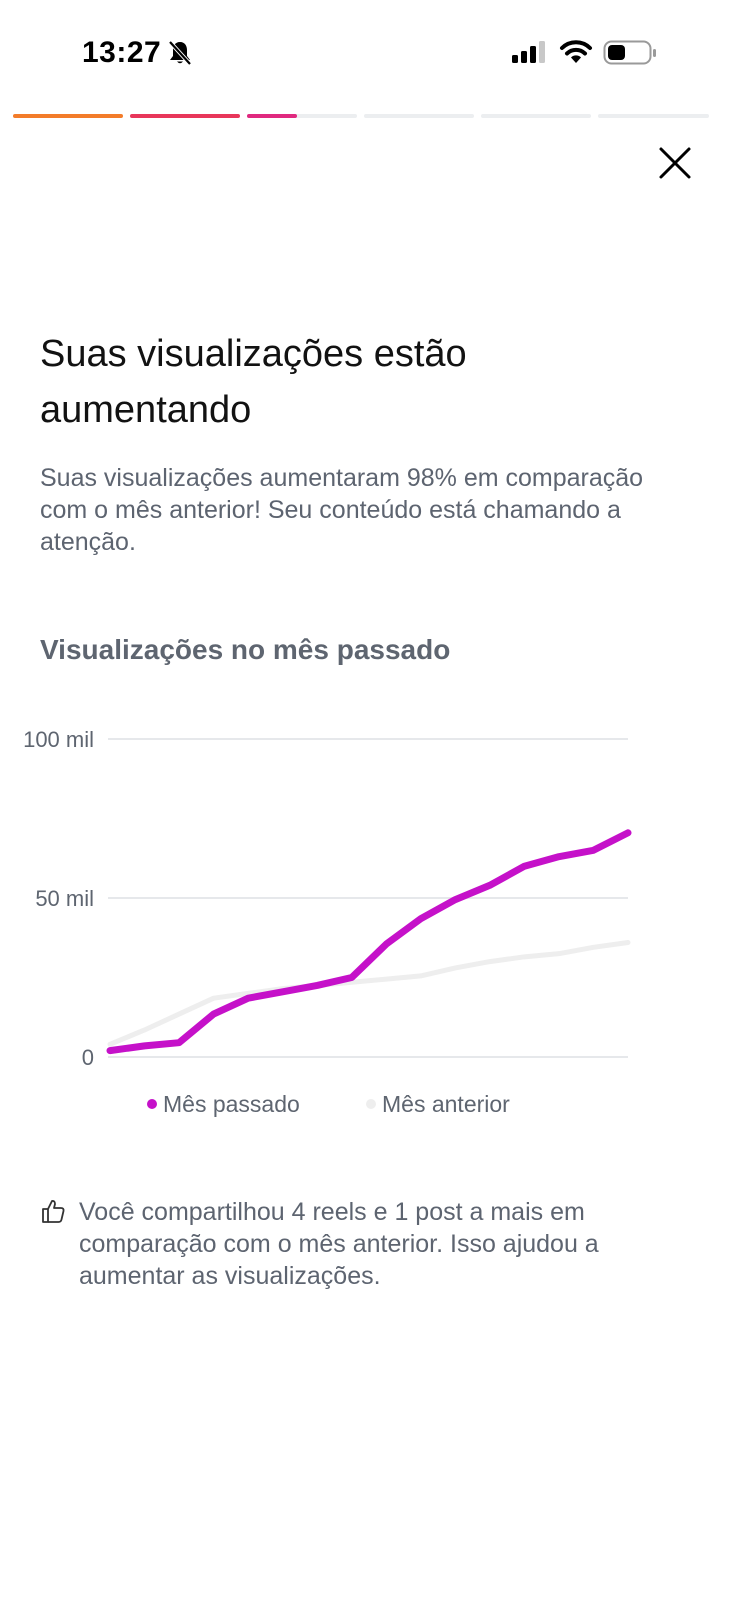  Describe the element at coordinates (58, 739) in the screenshot. I see `y-tick-label: 100 mil` at that location.